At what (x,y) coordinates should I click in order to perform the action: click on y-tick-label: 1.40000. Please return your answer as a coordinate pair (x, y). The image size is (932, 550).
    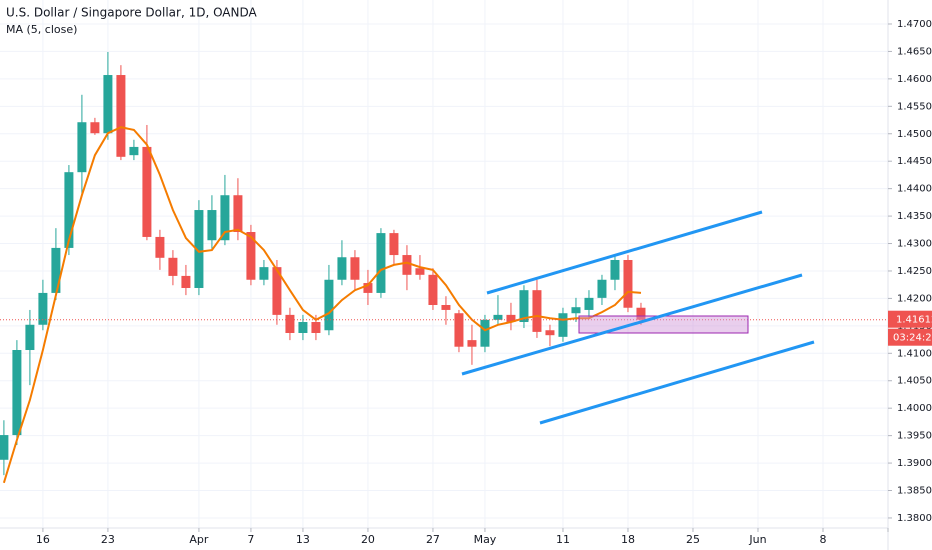
    Looking at the image, I should click on (914, 408).